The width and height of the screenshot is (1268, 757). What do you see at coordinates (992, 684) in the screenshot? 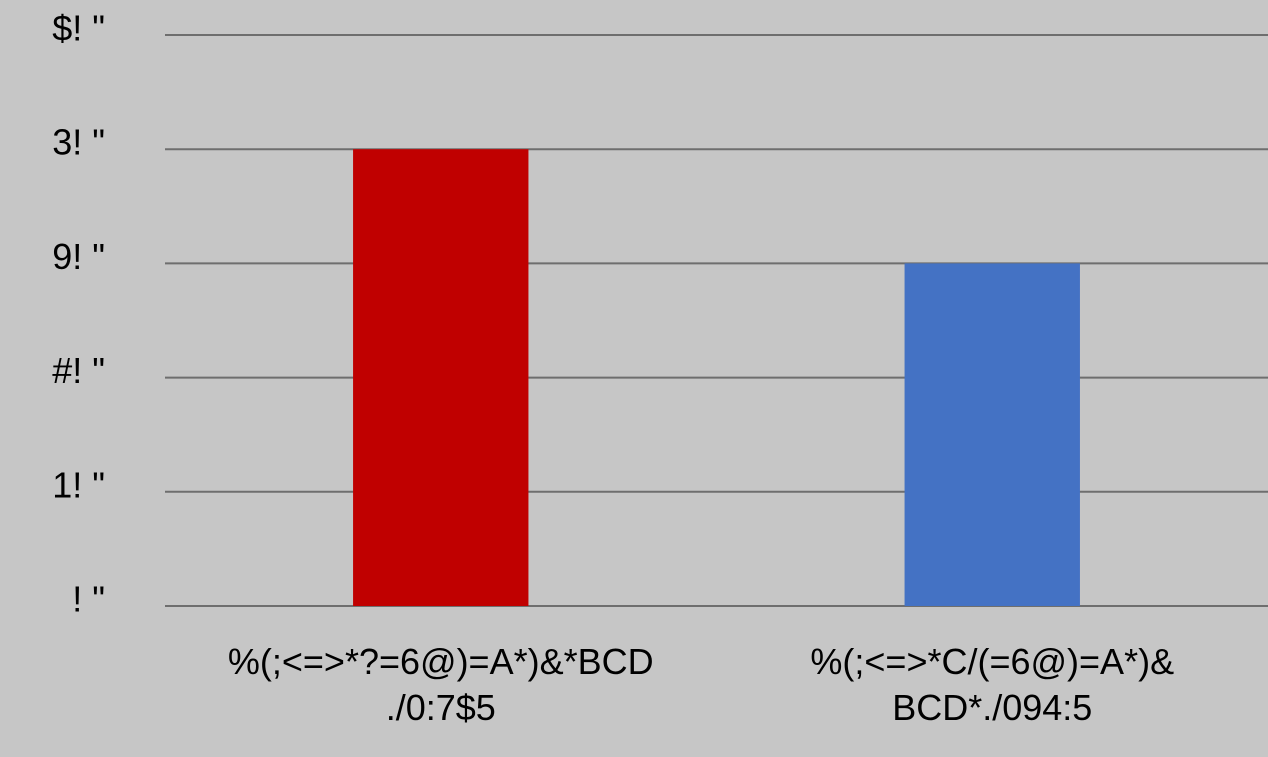
I see `x-tick-label: %(;<=>*C/(=6@)=A*)& BCD*./094:5` at bounding box center [992, 684].